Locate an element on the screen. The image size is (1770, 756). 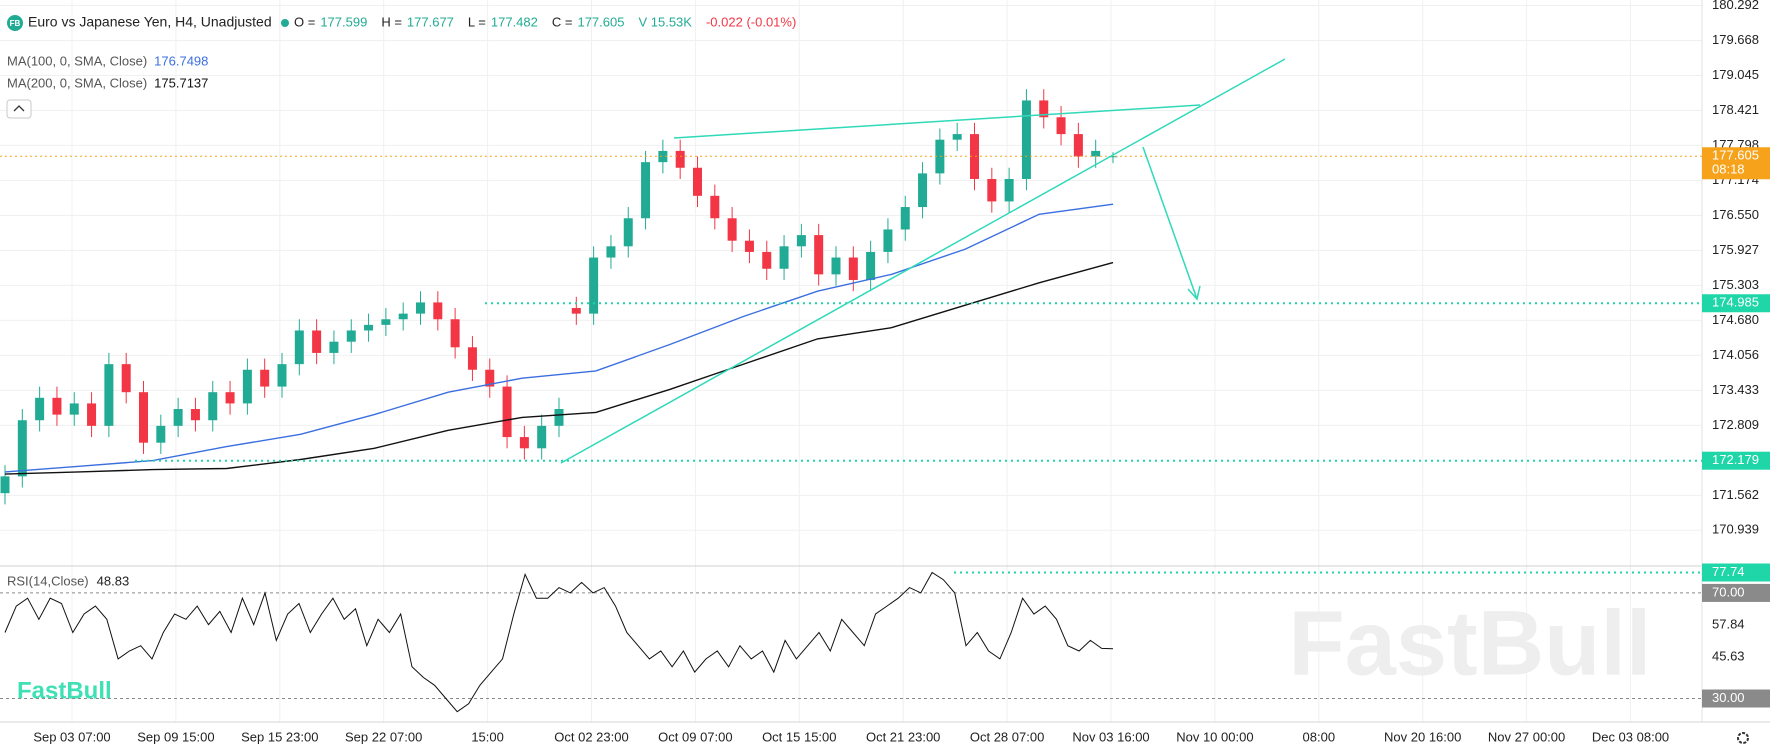
collapse-icon is located at coordinates (19, 108).